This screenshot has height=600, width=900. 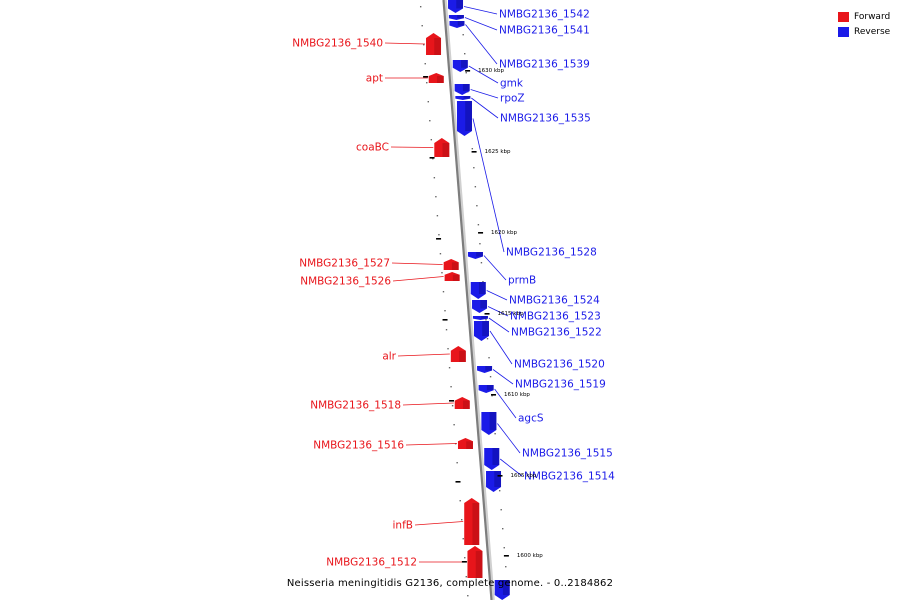 I want to click on reverse-gene-label: NMBG2136_1541, so click(x=544, y=31).